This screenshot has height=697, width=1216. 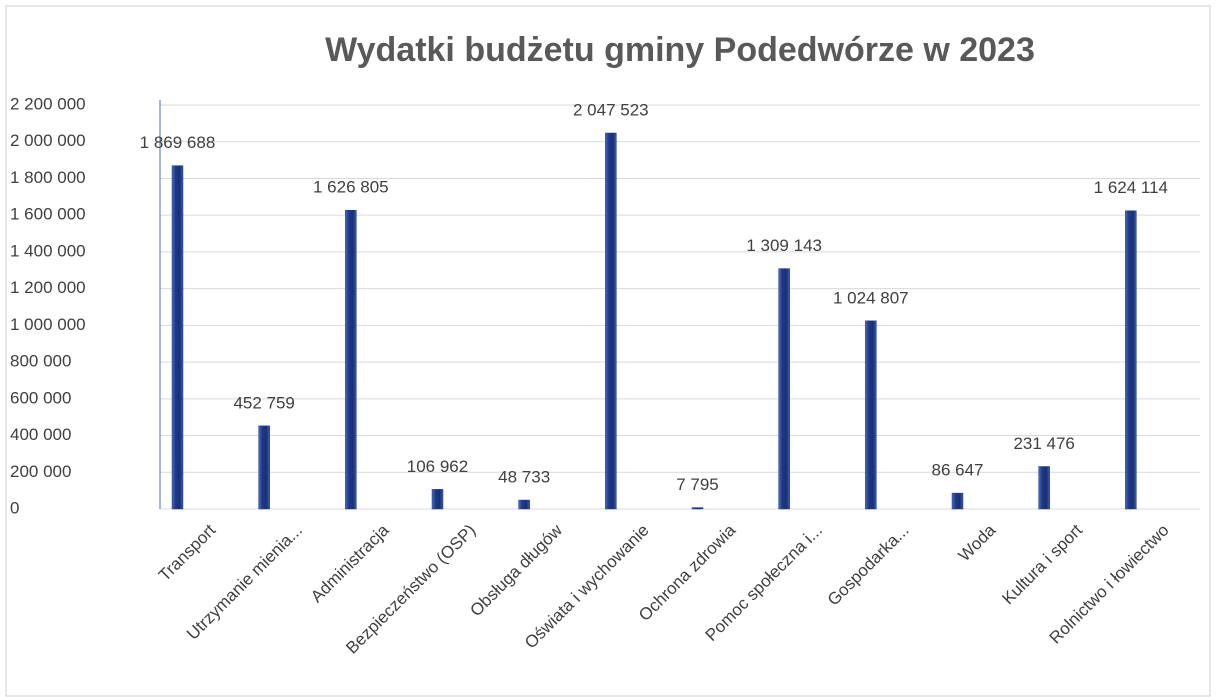 I want to click on y-tick-label: 2 200 000, so click(x=48, y=103).